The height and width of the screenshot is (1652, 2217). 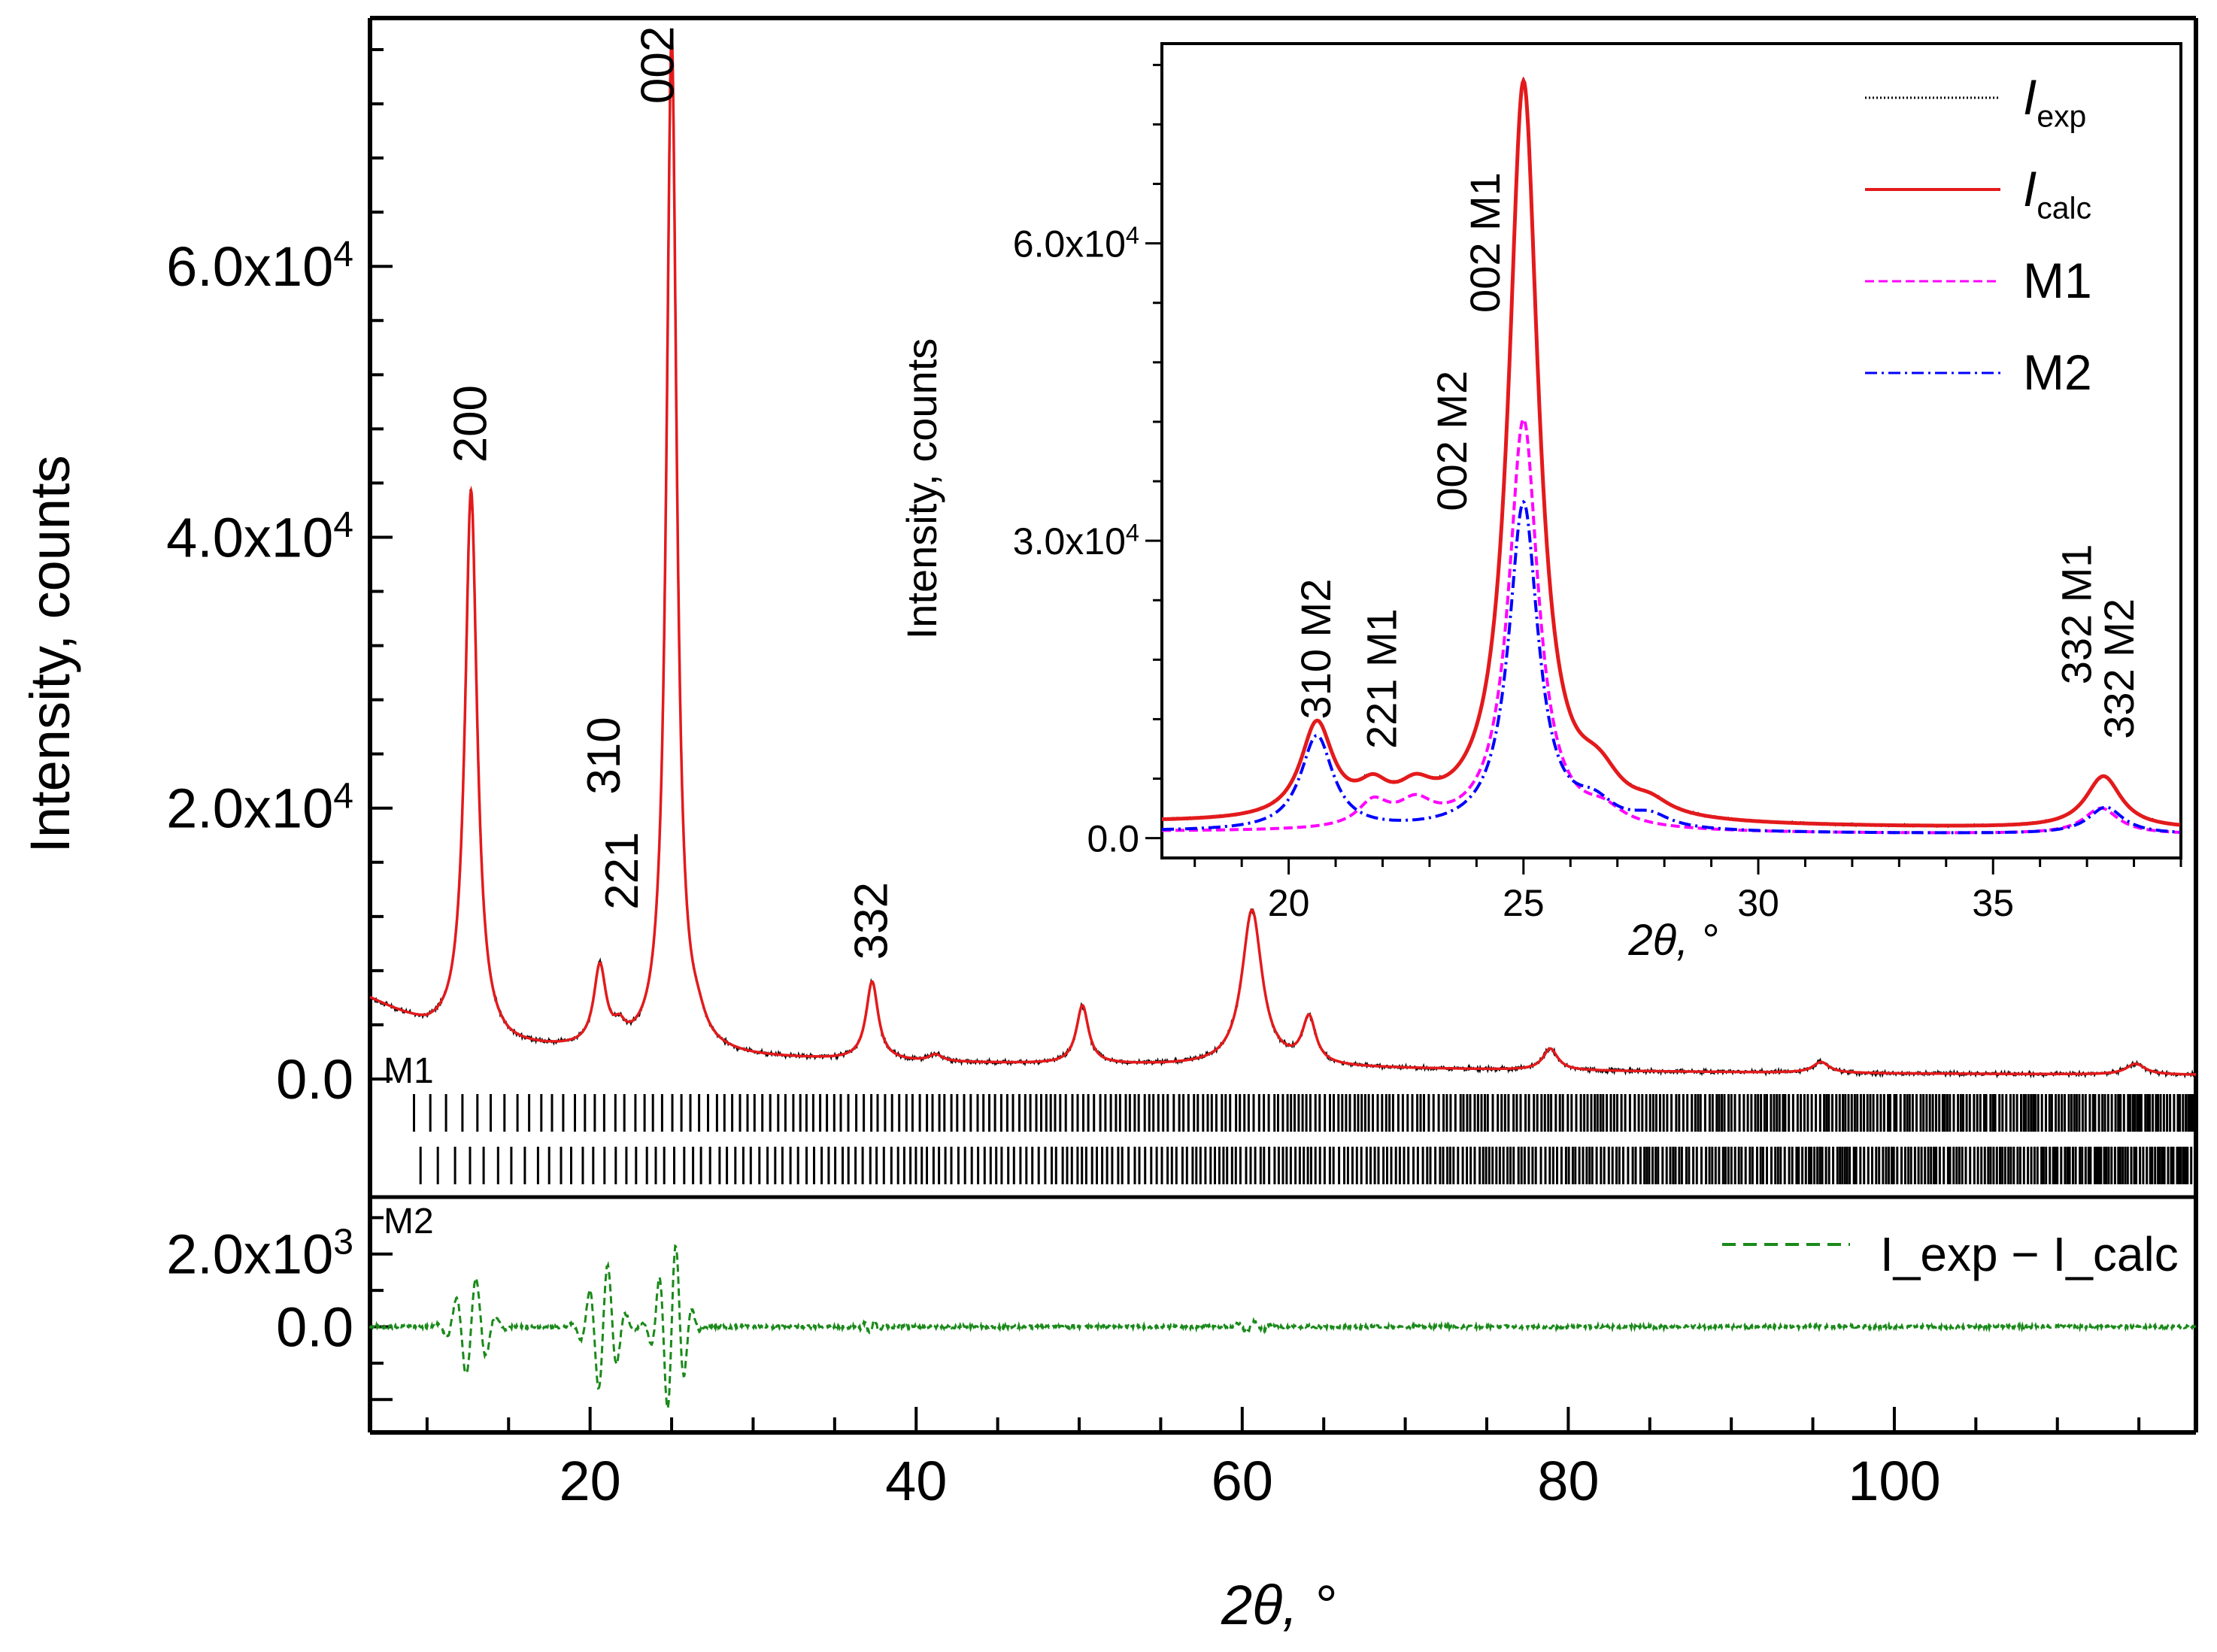 What do you see at coordinates (2076, 614) in the screenshot?
I see `inset-peak-label: 332 M1` at bounding box center [2076, 614].